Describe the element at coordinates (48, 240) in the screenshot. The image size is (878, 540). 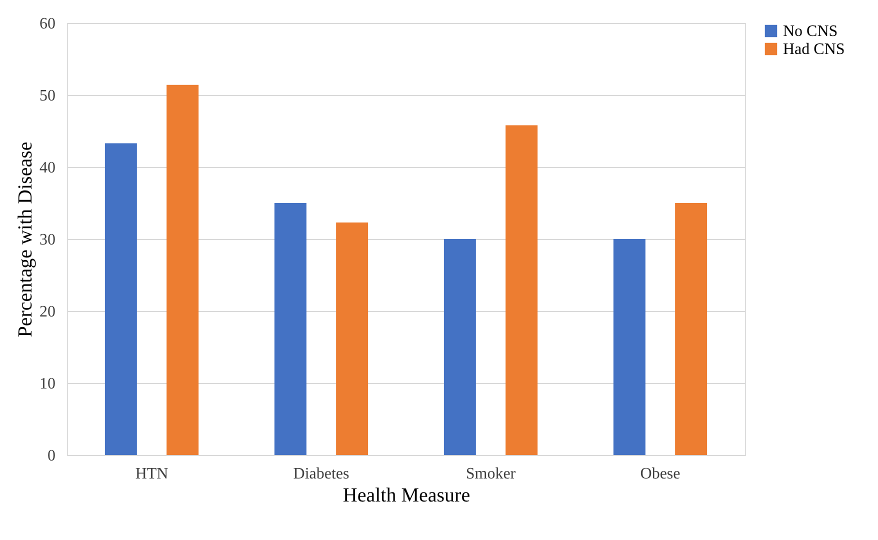
I see `y-tick-label: 30` at that location.